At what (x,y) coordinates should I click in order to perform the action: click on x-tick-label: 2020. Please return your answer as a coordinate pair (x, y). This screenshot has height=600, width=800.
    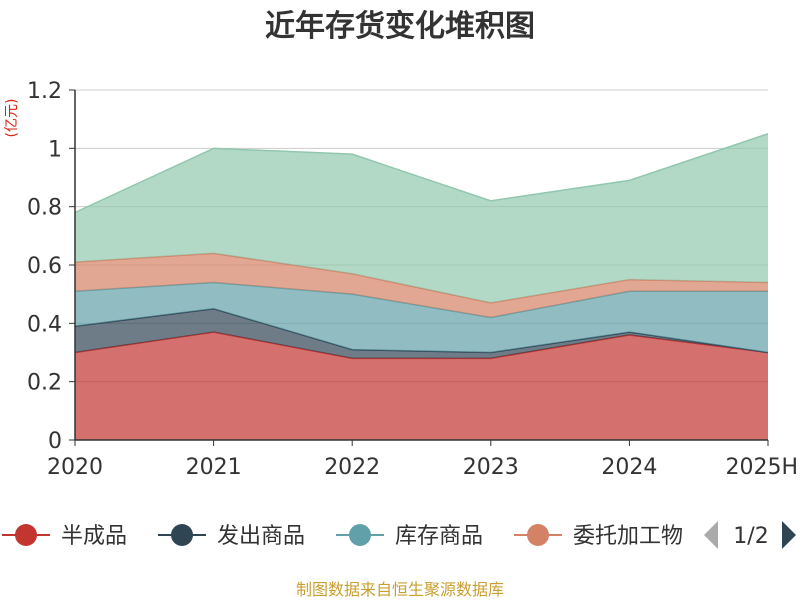
    Looking at the image, I should click on (75, 467).